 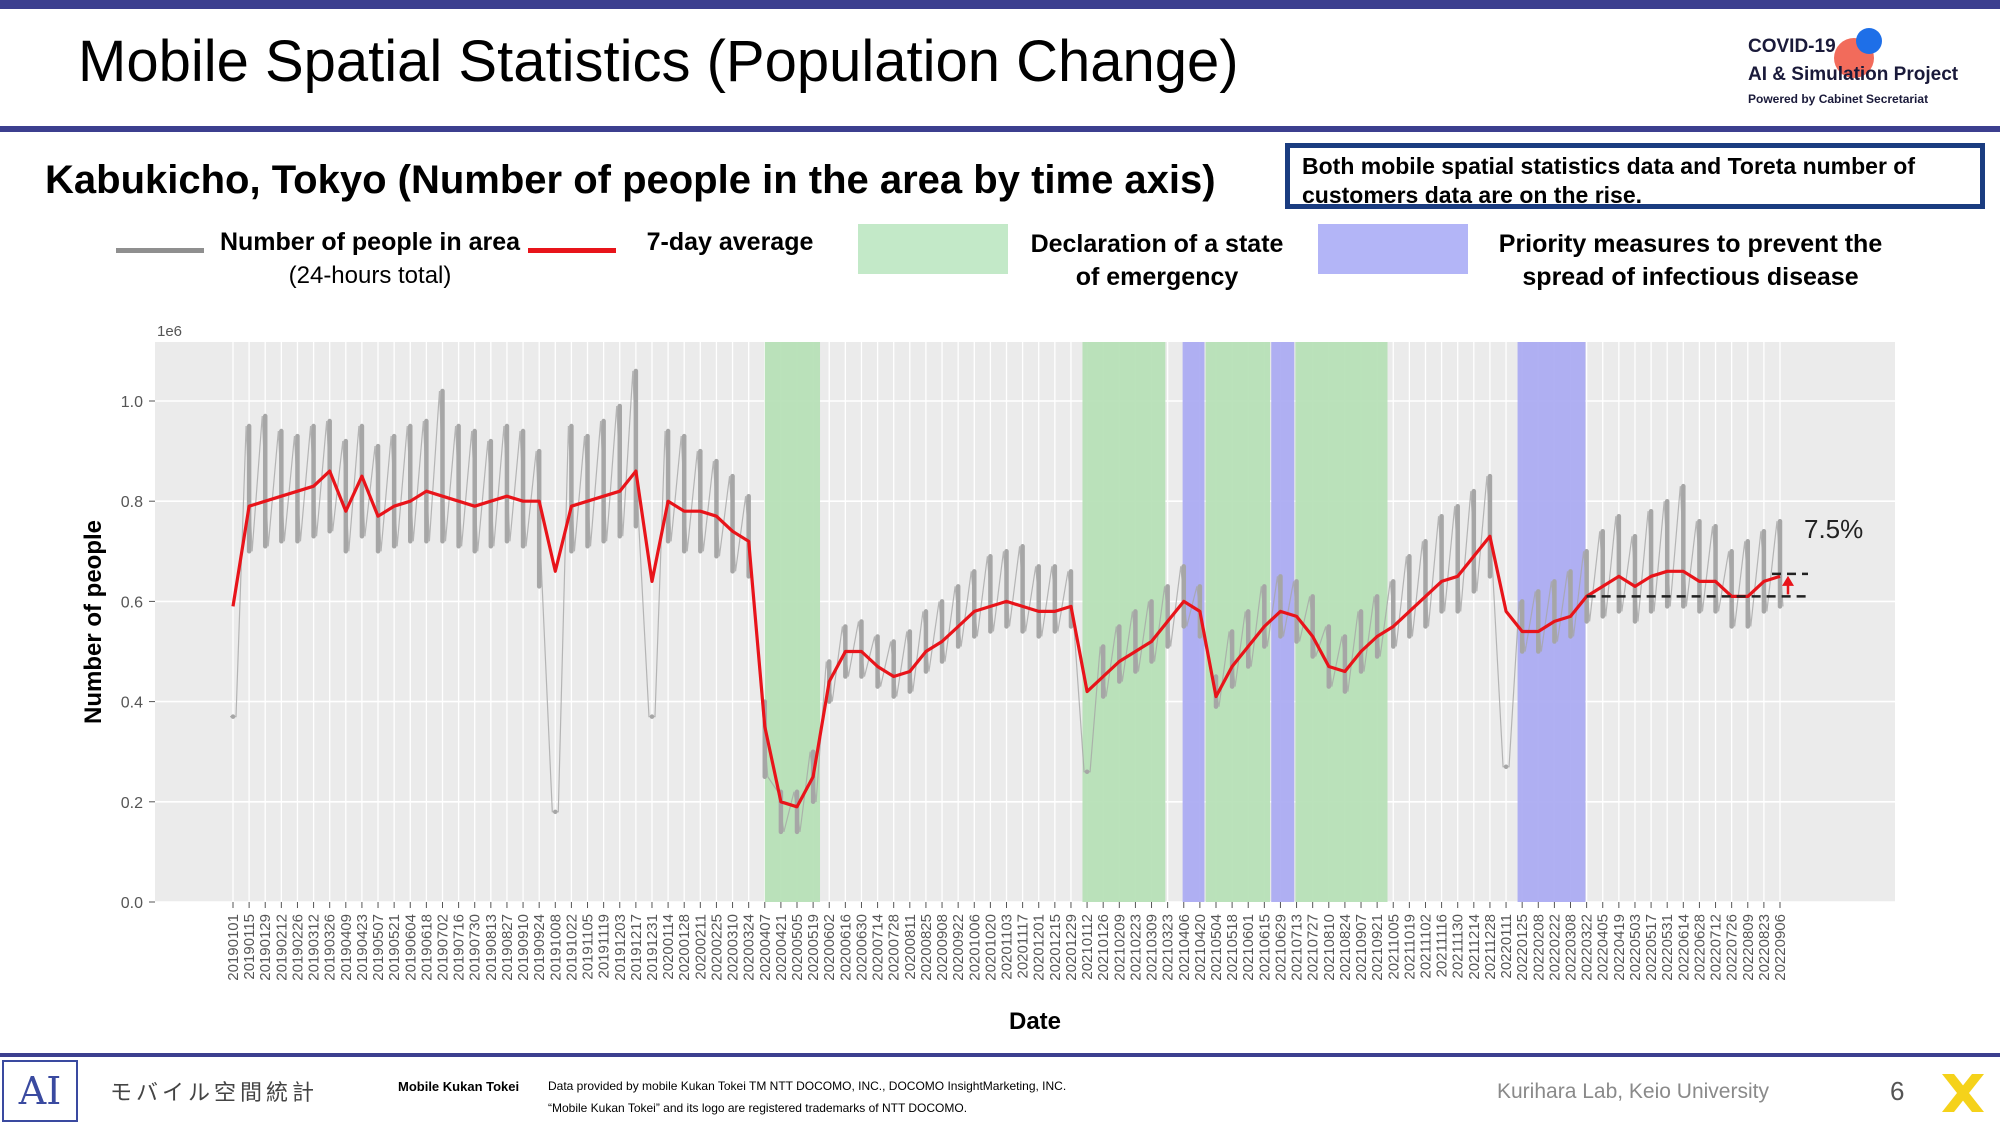 I want to click on emergency-period, so click(x=792, y=622).